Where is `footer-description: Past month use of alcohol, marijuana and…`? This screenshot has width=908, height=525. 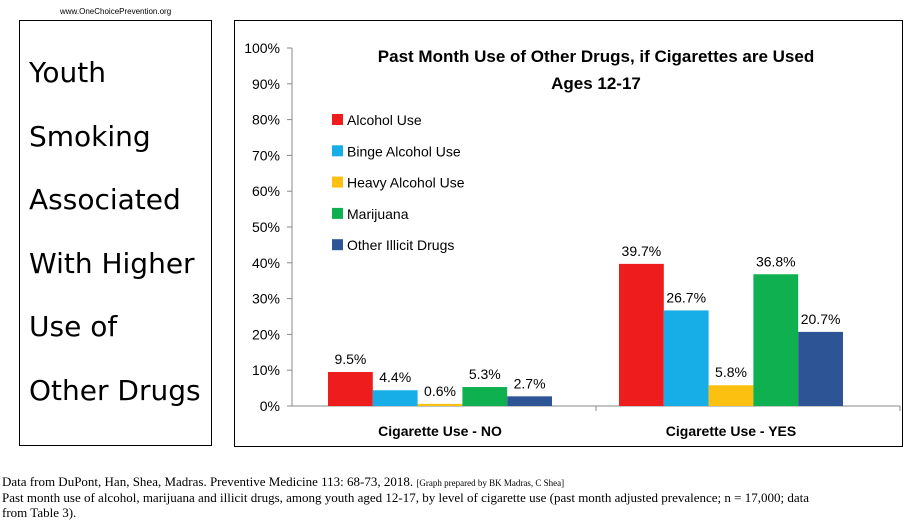 footer-description: Past month use of alcohol, marijuana and… is located at coordinates (405, 497).